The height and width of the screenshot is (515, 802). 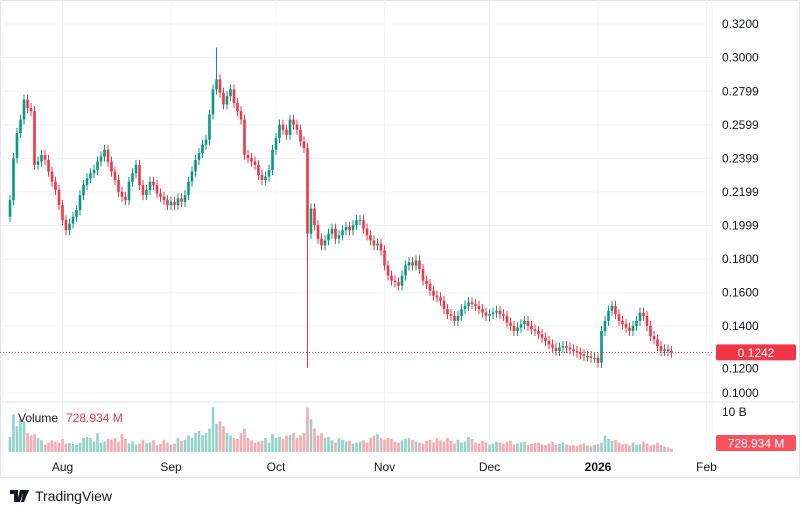 I want to click on price-tick-label: 0.1200, so click(x=740, y=368).